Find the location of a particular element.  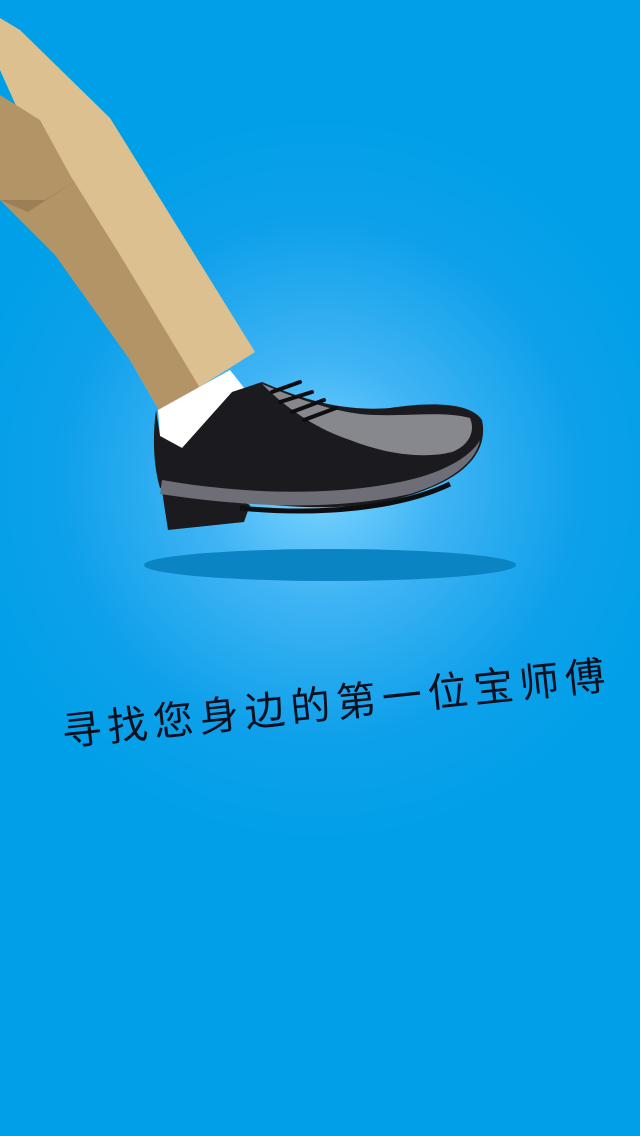

trouser-leg-shade is located at coordinates (100, 253).